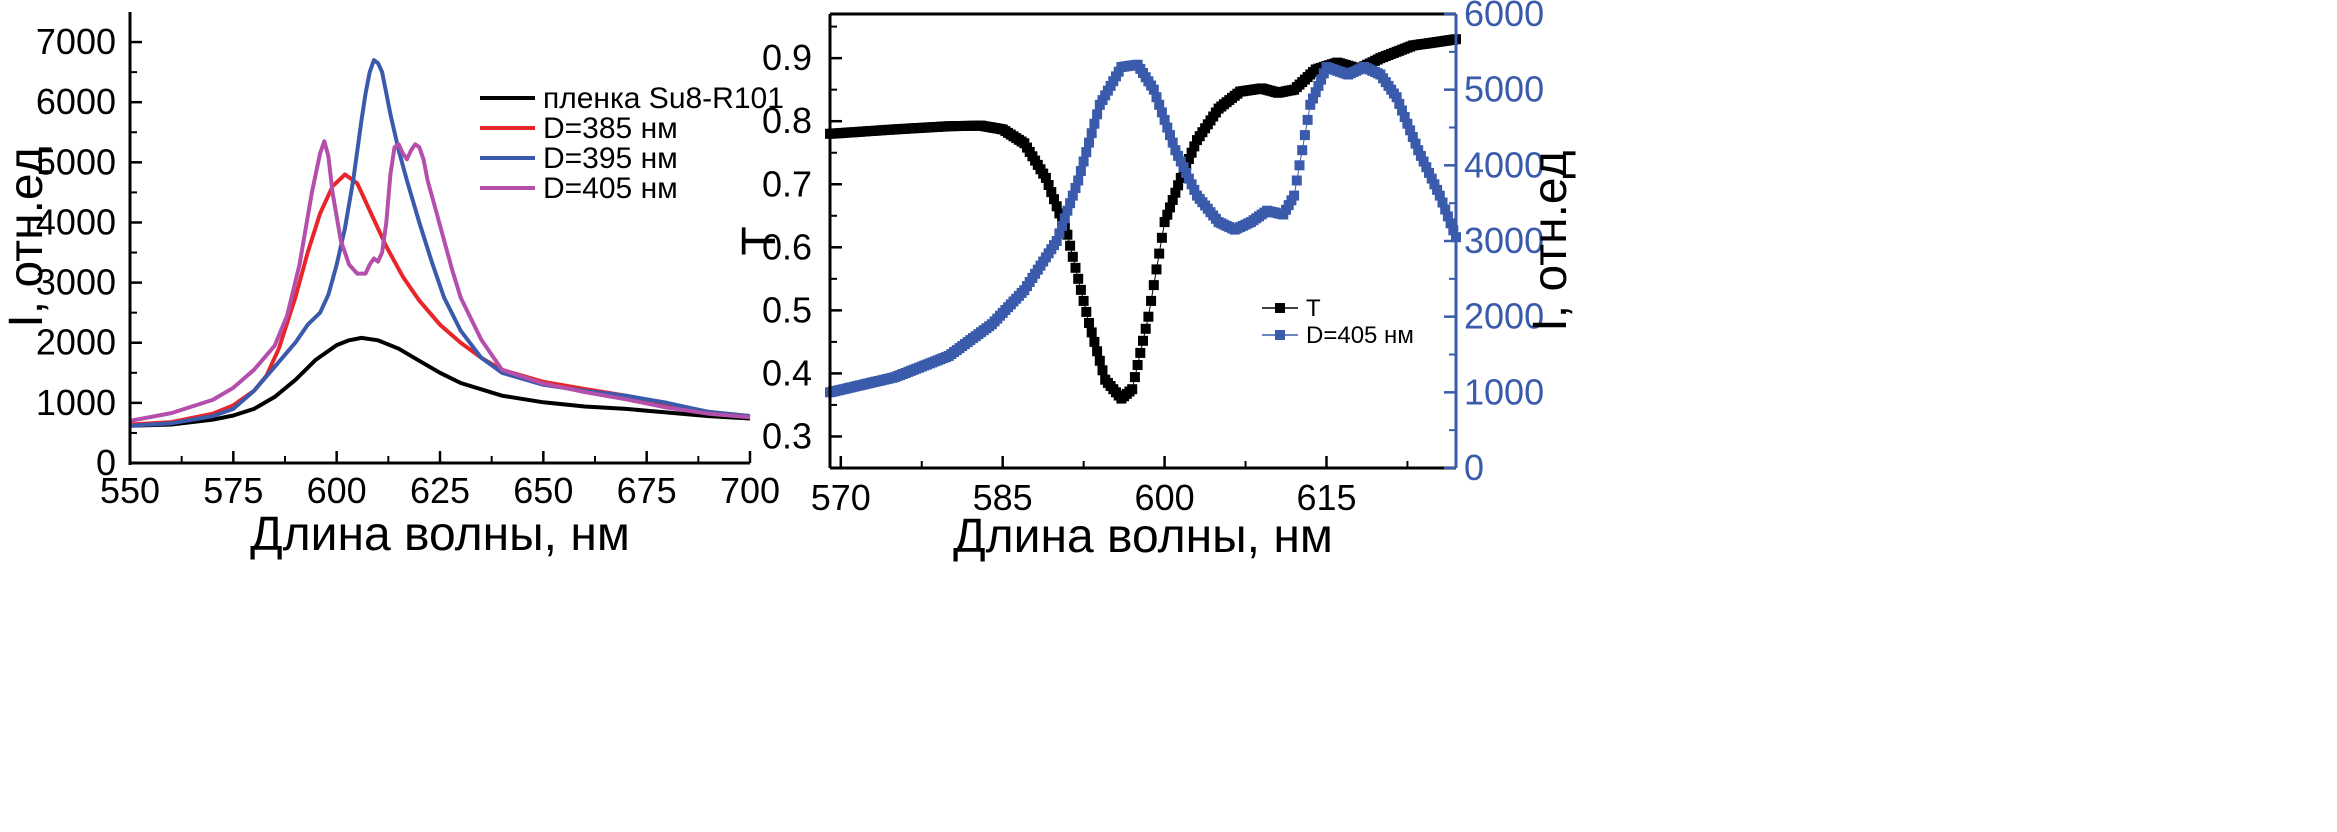  I want to click on y-left-tick-label: 0.6, so click(787, 246).